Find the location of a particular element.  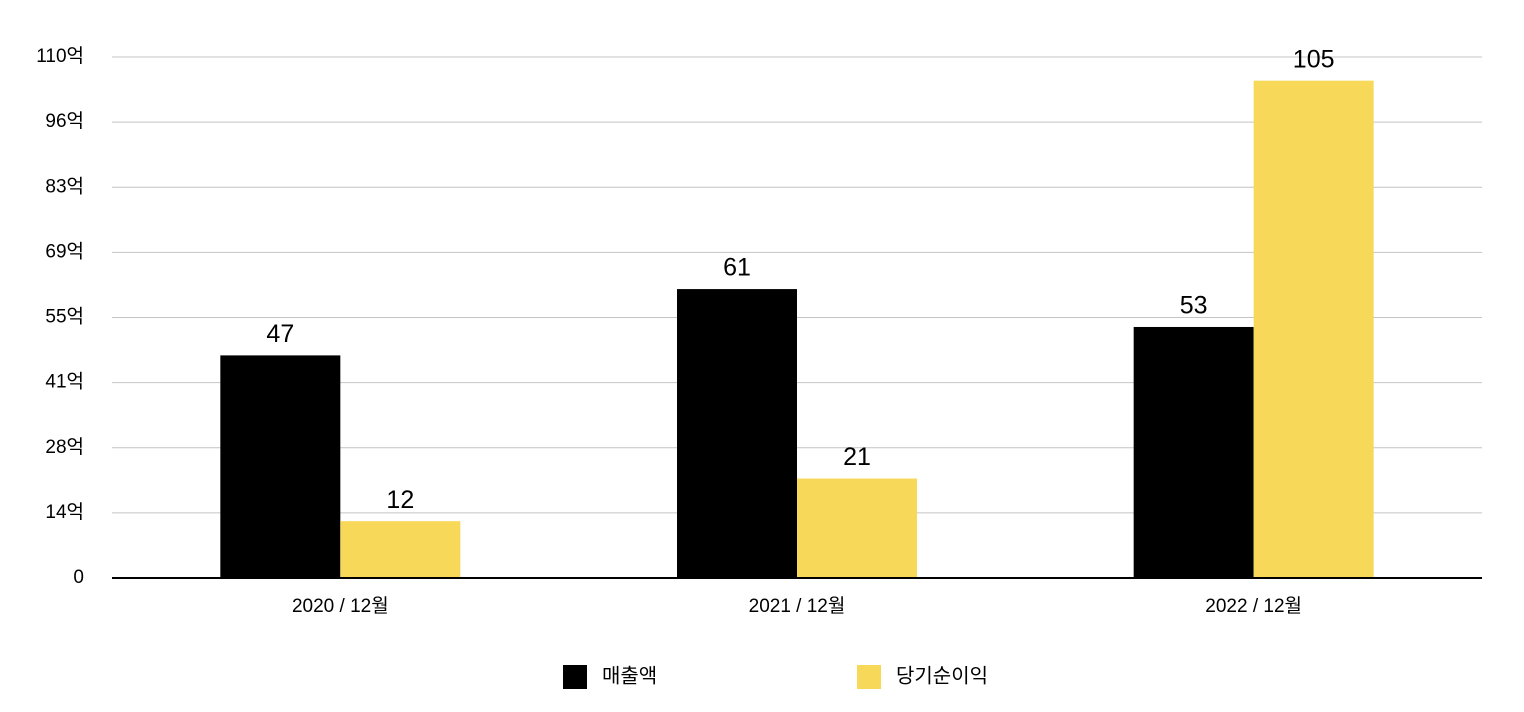

y-tick-label: 41억 is located at coordinates (64, 382).